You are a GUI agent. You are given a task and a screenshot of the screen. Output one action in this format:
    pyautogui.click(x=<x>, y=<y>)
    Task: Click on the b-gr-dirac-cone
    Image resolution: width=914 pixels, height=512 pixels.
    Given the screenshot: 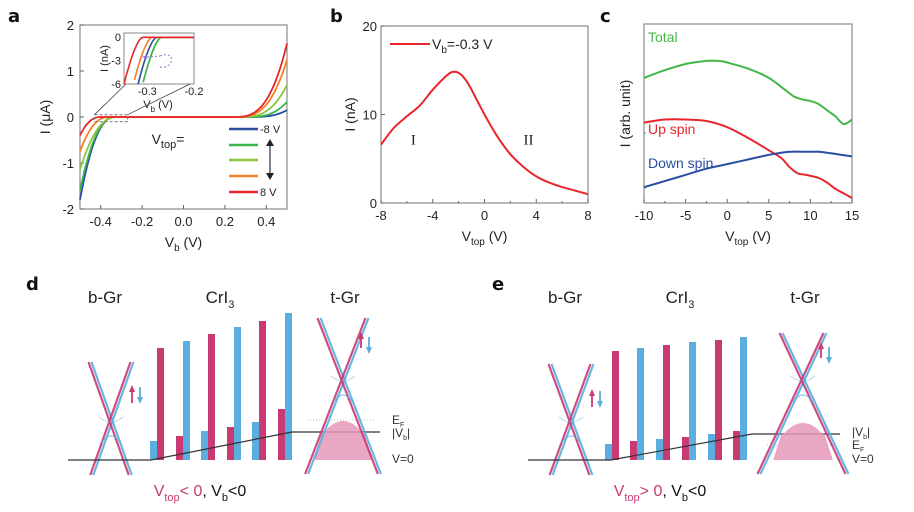 What is the action you would take?
    pyautogui.click(x=571, y=419)
    